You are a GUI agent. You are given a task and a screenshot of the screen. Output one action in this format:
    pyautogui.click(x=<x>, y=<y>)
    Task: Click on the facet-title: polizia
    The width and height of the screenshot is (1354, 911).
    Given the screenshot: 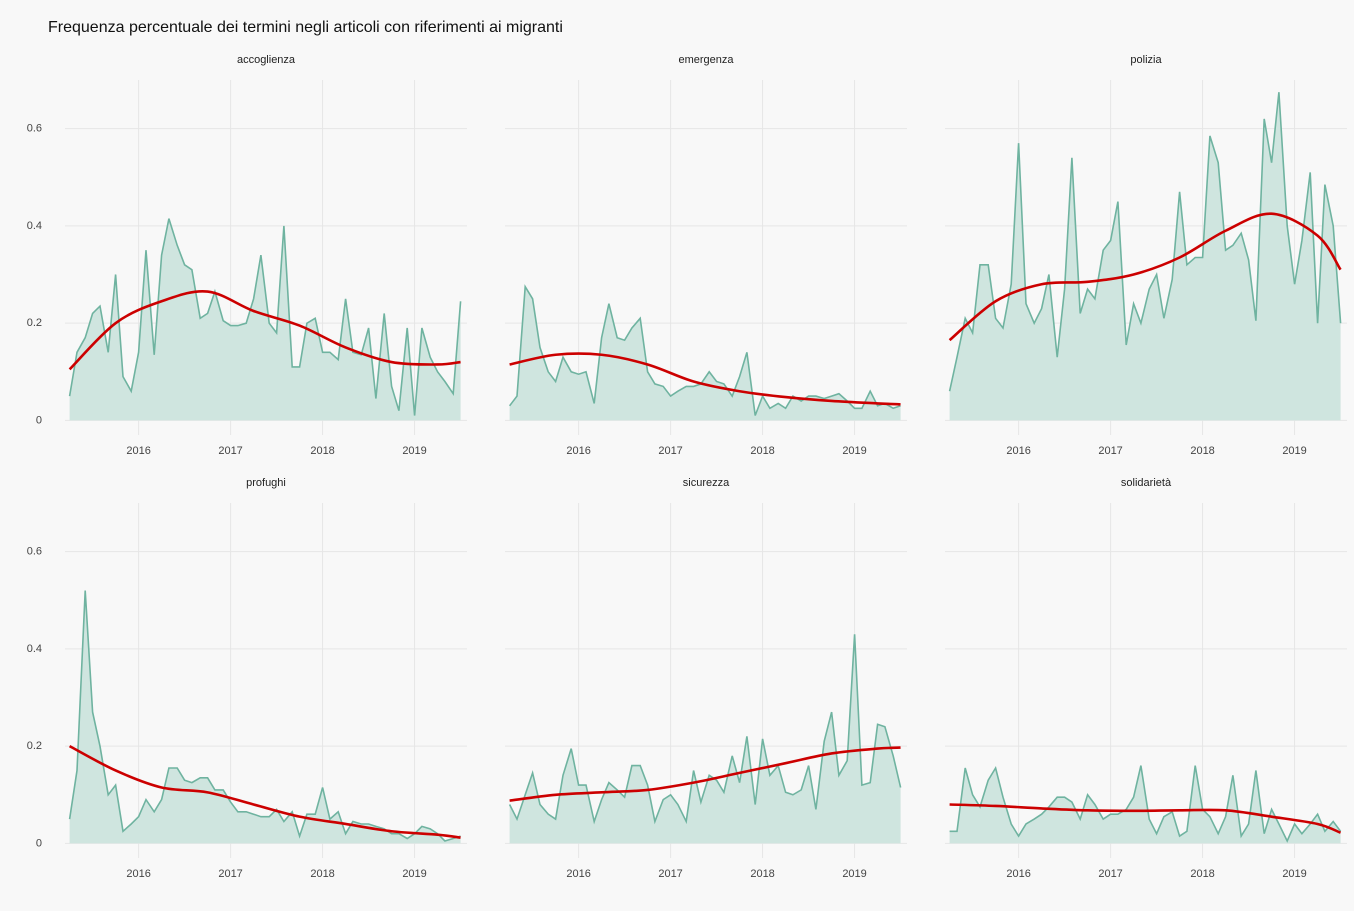 What is the action you would take?
    pyautogui.click(x=1146, y=60)
    